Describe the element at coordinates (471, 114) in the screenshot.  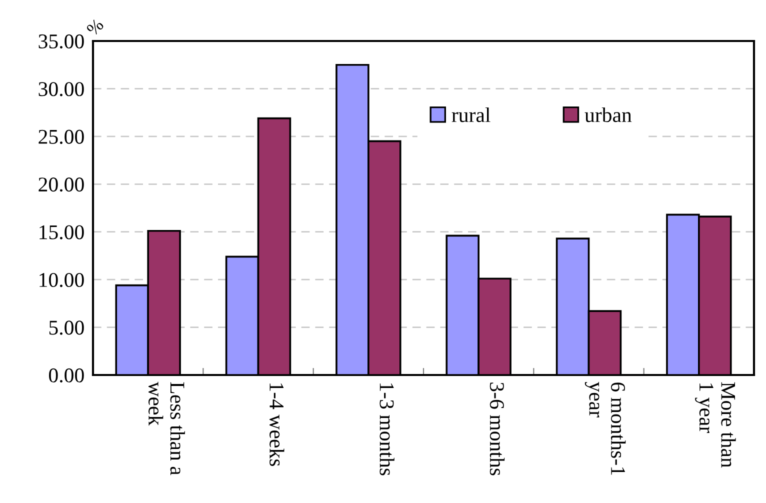
I see `legend-label: rural` at that location.